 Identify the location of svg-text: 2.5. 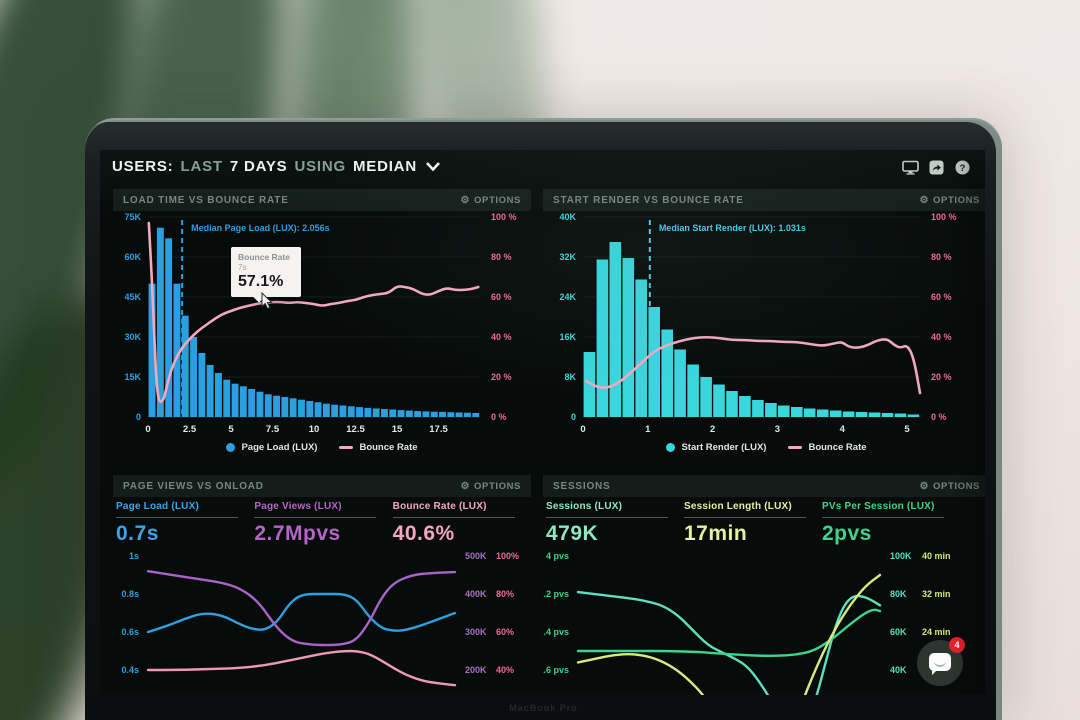
(190, 429).